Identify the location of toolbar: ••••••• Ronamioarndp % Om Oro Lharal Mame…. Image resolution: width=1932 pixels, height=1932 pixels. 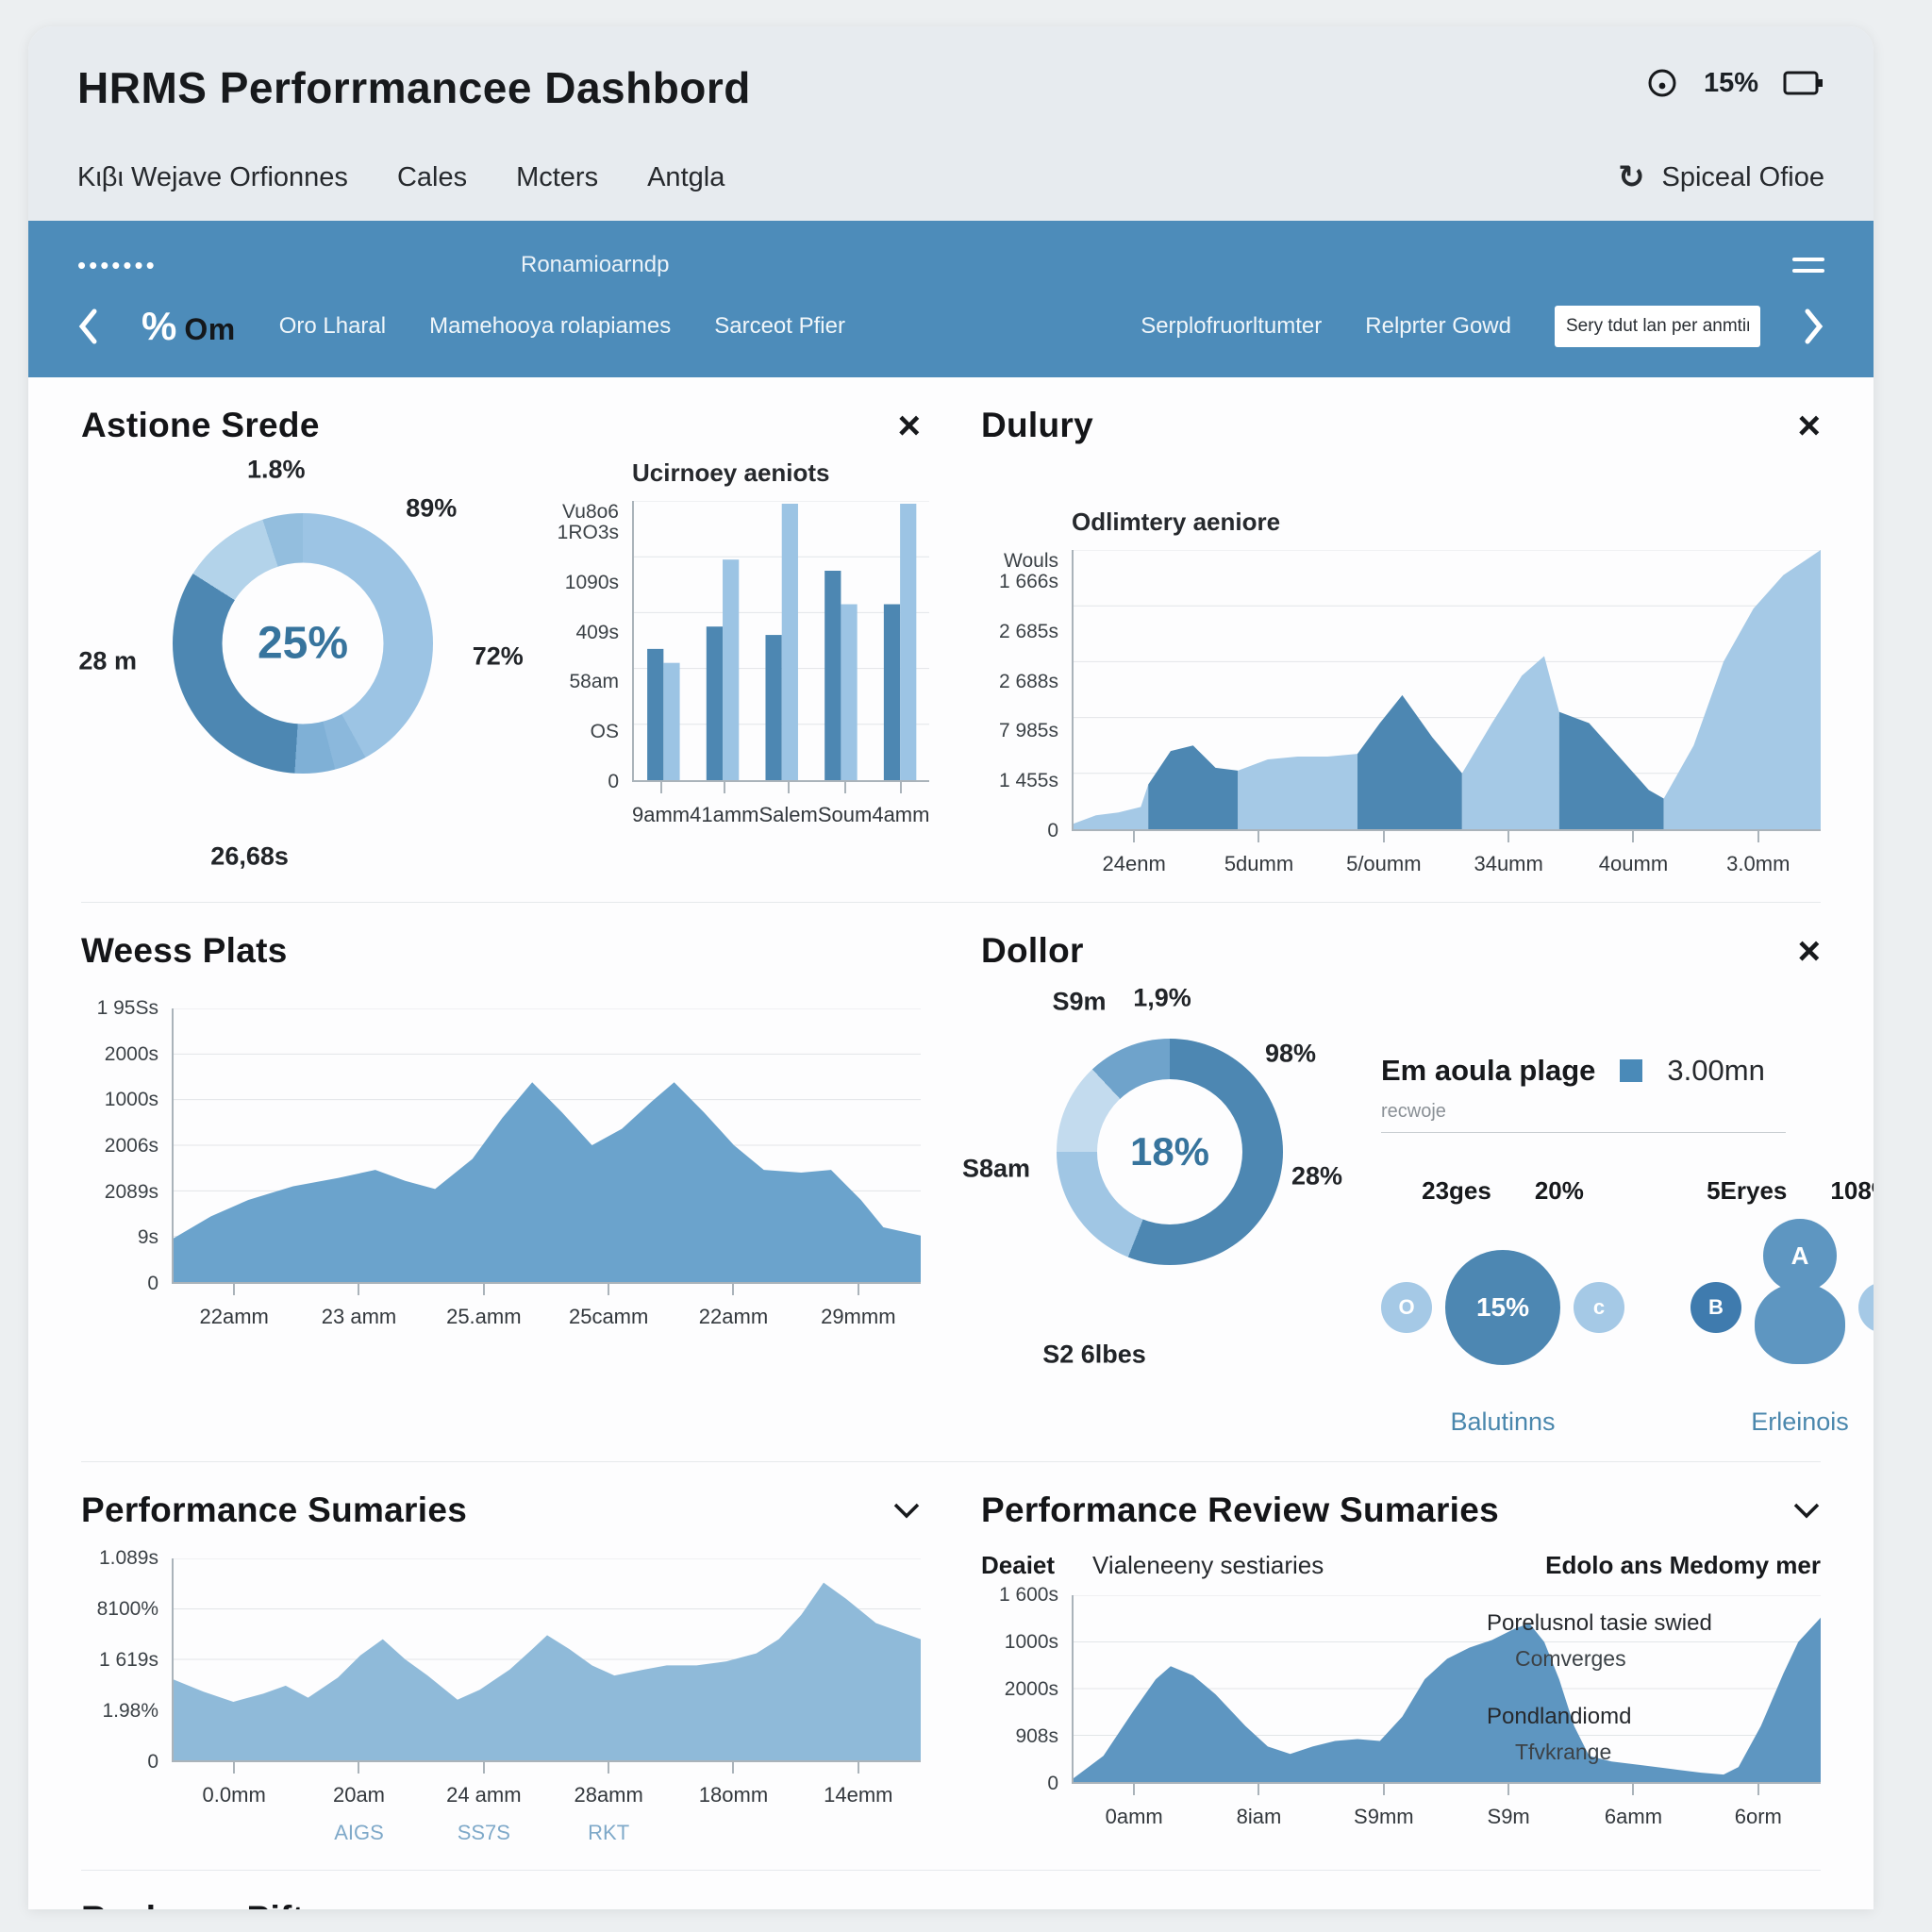
(951, 299).